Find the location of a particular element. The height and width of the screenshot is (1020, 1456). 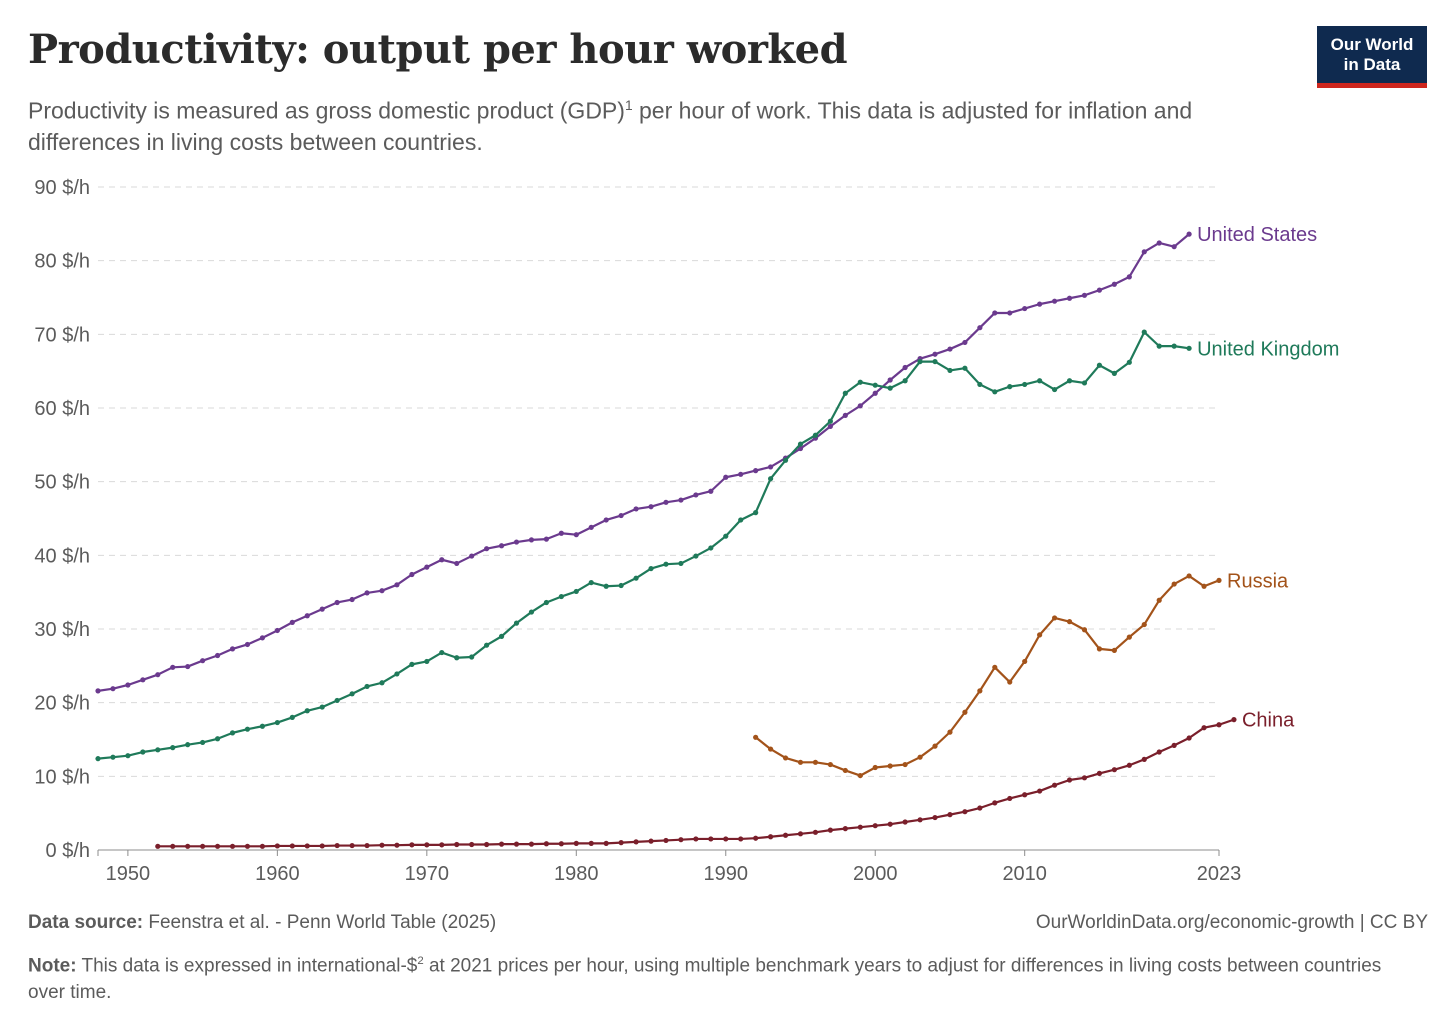

series-label-united-kingdom: United Kingdom is located at coordinates (1268, 349).